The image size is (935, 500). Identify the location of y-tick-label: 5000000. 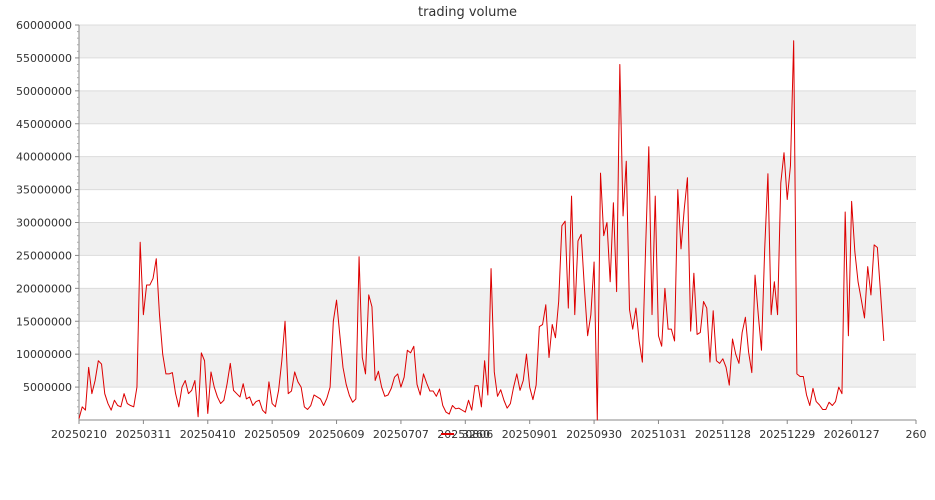
(47, 387).